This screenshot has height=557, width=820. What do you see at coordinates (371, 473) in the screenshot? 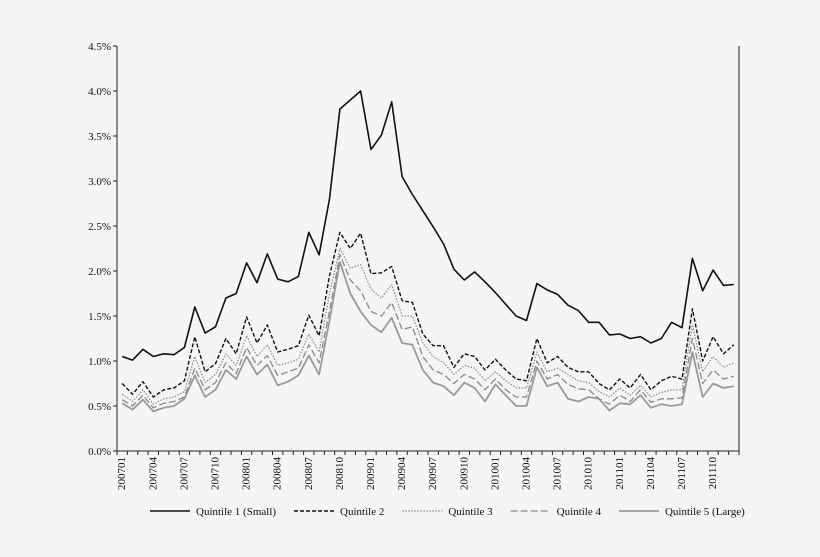
I see `x-tick-label: 200901` at bounding box center [371, 473].